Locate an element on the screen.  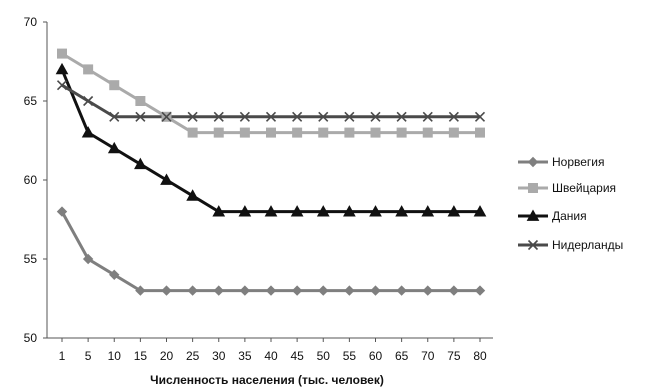
legend: Норвегия Швейцария Дания Нидерланды is located at coordinates (570, 203).